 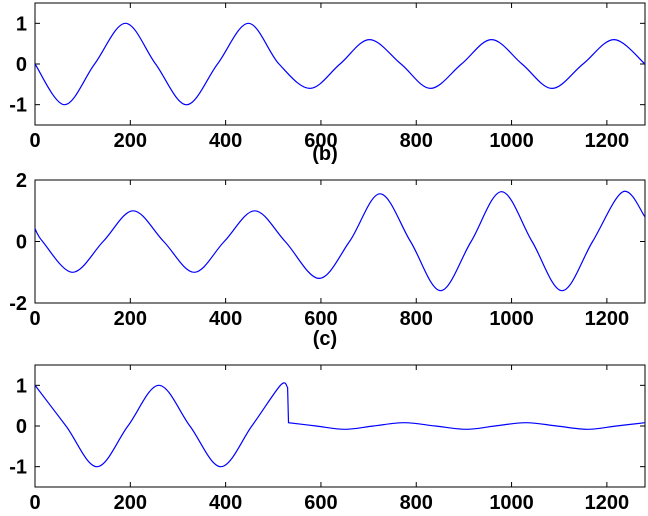 I want to click on panel-label: (c), so click(x=325, y=339).